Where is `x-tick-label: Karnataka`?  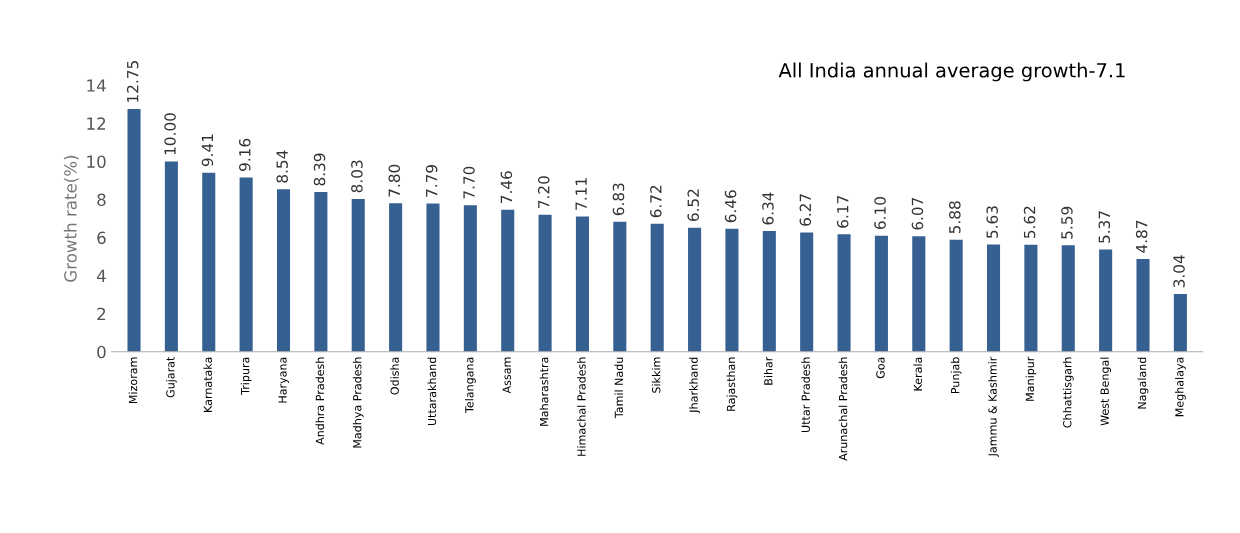 x-tick-label: Karnataka is located at coordinates (207, 384).